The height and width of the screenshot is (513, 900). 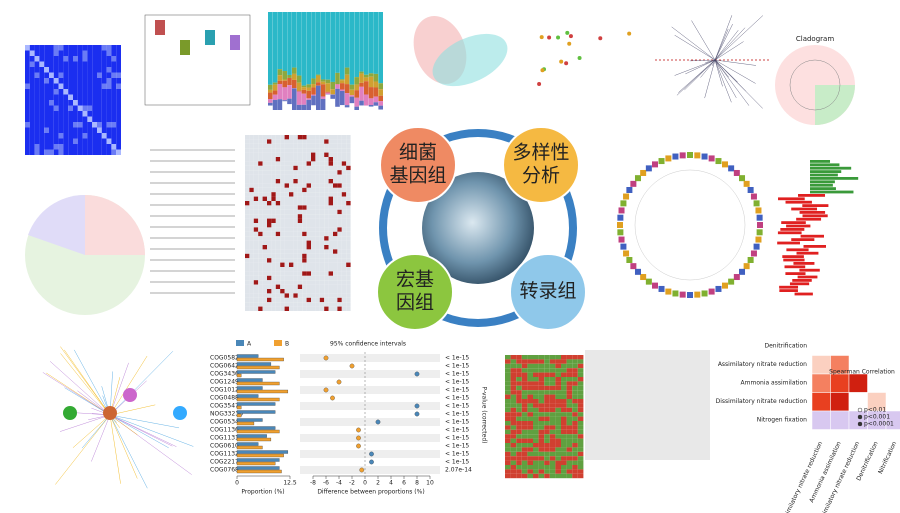 What do you see at coordinates (180, 413) in the screenshot?
I see `node` at bounding box center [180, 413].